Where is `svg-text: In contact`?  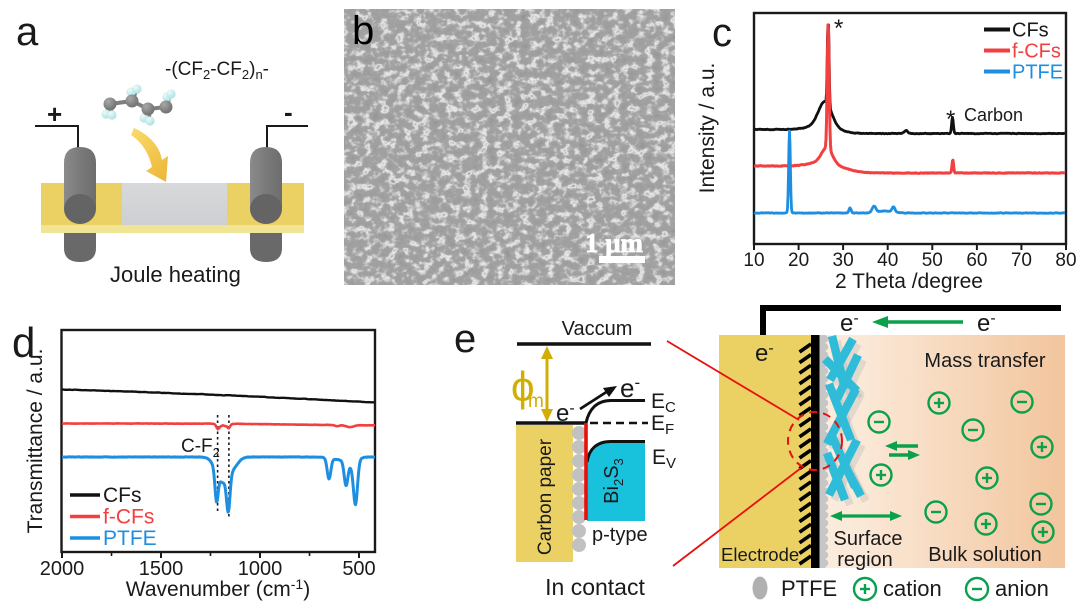 svg-text: In contact is located at coordinates (595, 587).